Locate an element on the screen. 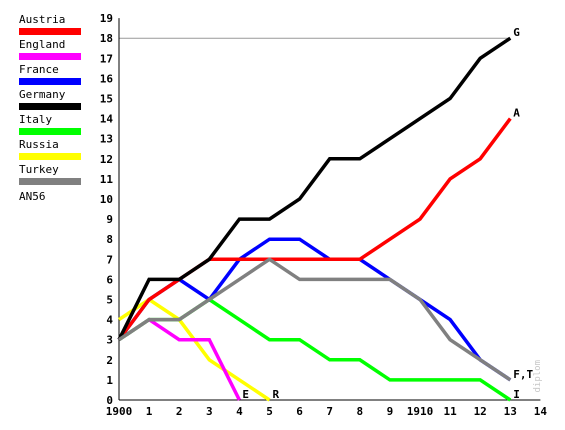 The height and width of the screenshot is (430, 565). end-label-turkey: F,T is located at coordinates (523, 374).